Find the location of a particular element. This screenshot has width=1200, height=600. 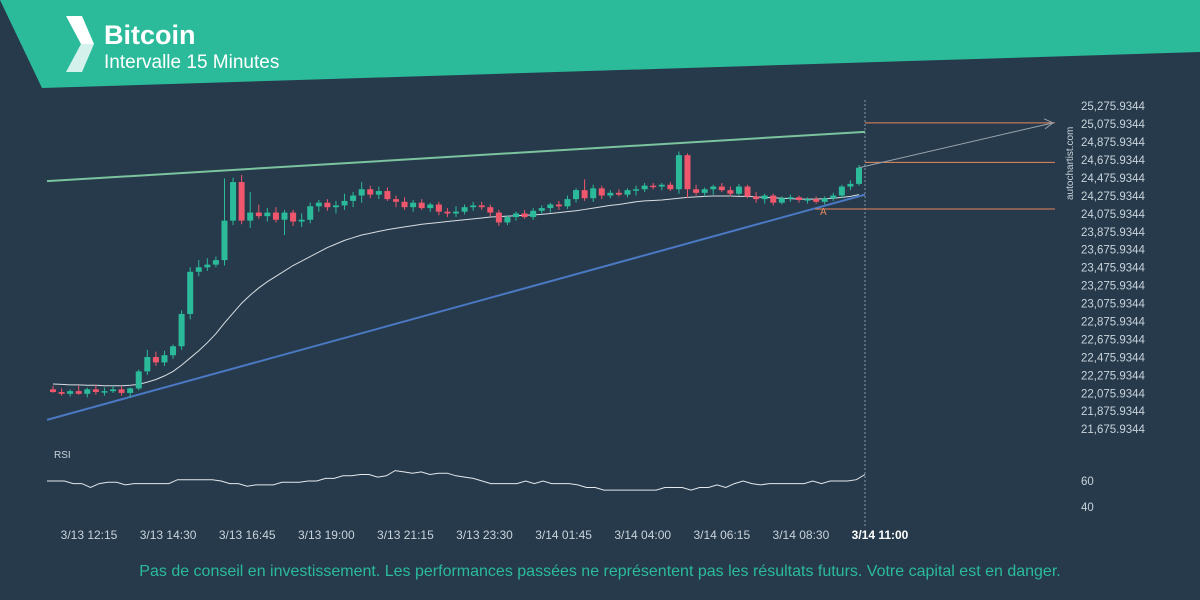

interval-subtitle: Intervalle 15 Minutes is located at coordinates (191, 62).